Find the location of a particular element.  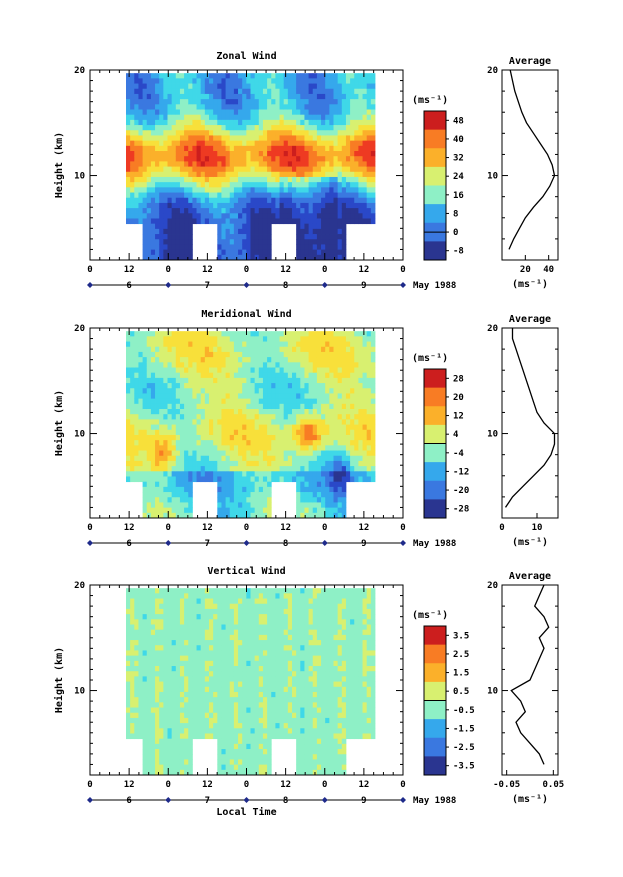

y-axis-label: Height (km) is located at coordinates (59, 165).